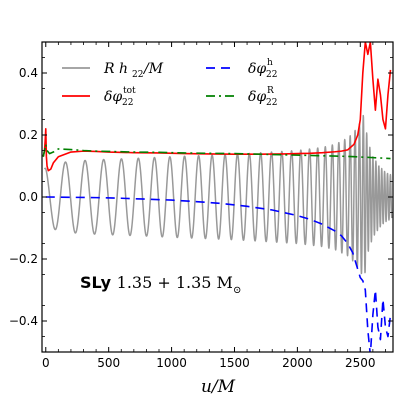 The image size is (415, 415). Describe the element at coordinates (28, 197) in the screenshot. I see `y-tick-label-2: 0.0` at that location.